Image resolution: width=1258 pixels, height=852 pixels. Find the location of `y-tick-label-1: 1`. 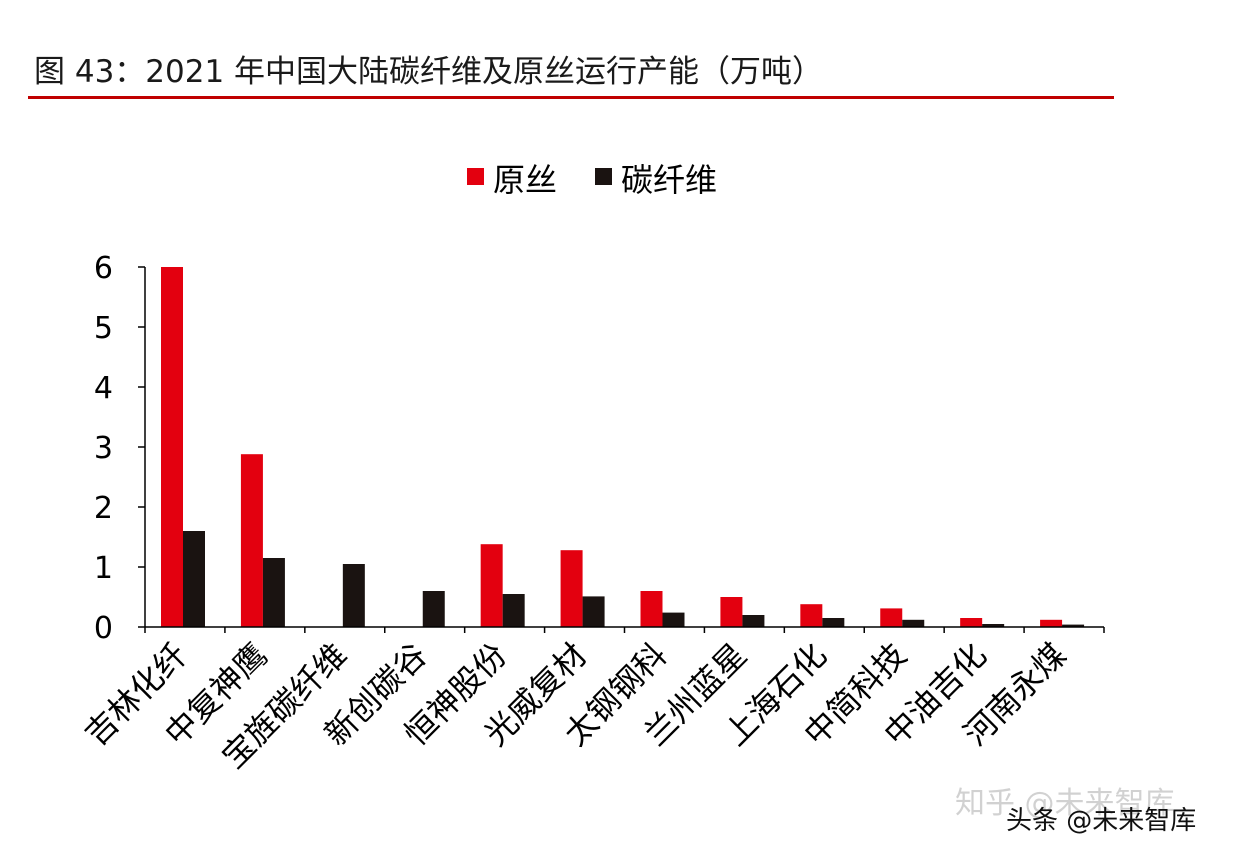

y-tick-label-1: 1 is located at coordinates (103, 568).